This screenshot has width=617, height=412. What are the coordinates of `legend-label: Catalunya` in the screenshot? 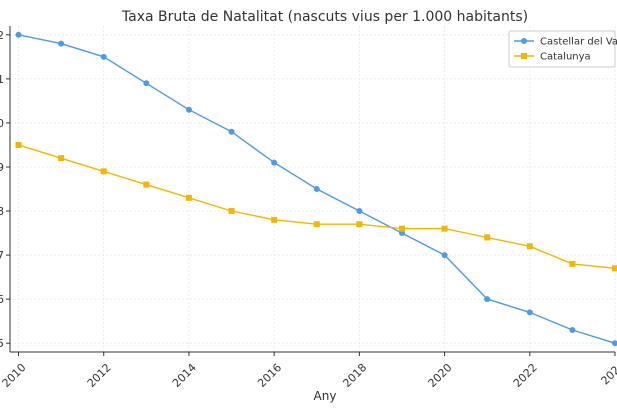 It's located at (565, 57).